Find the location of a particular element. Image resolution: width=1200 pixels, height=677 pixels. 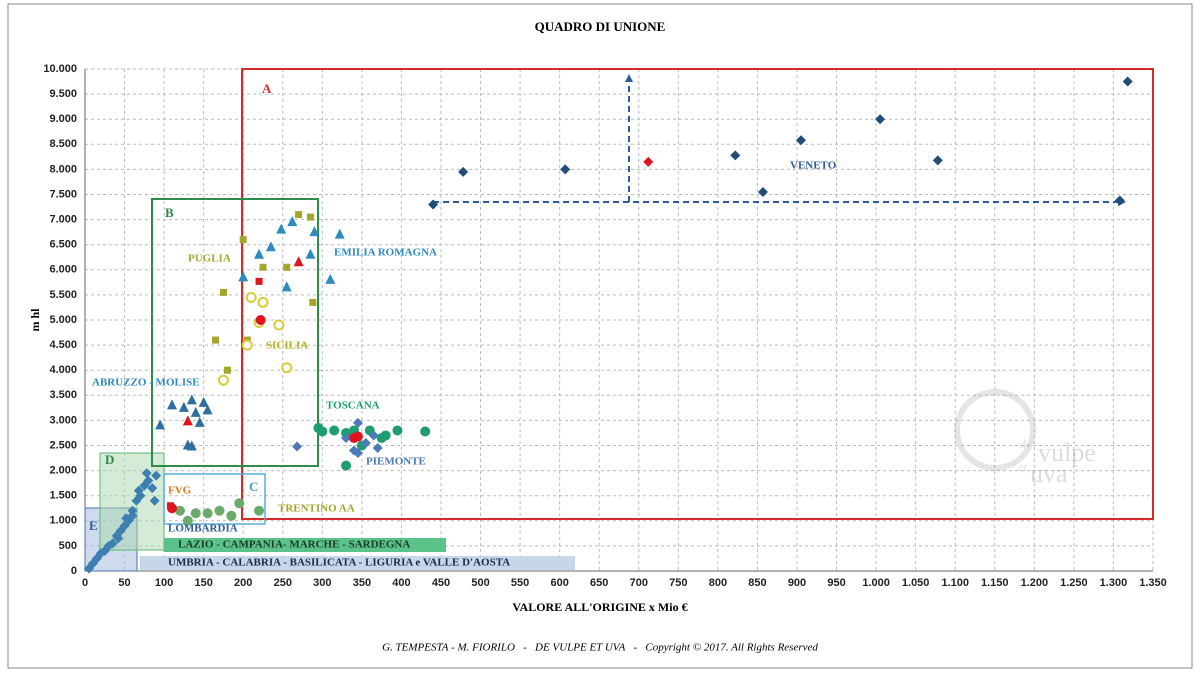

watermark-swirl is located at coordinates (995, 430).